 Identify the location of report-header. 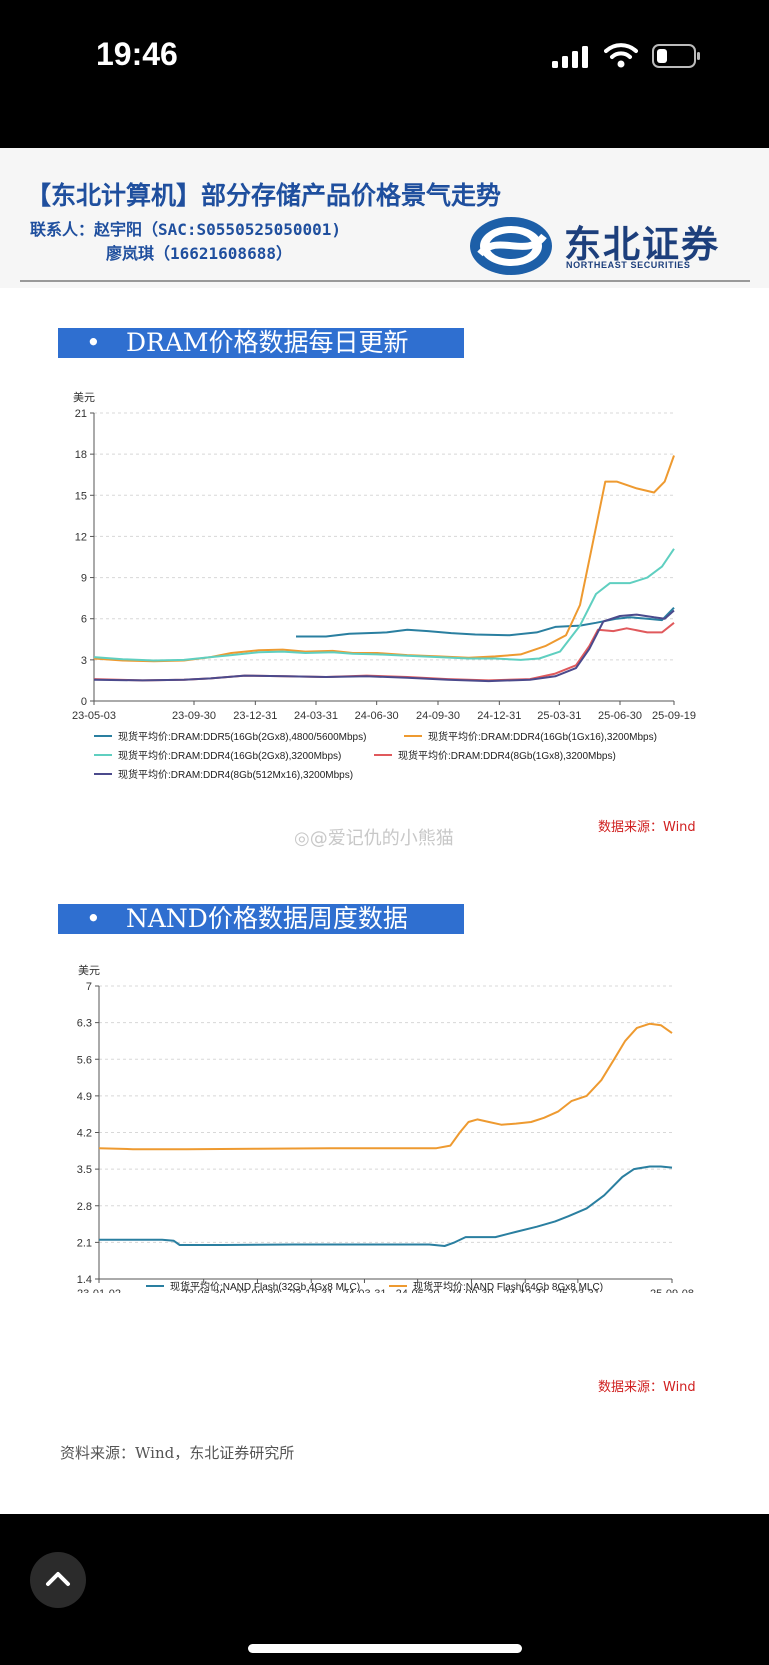
(384, 218).